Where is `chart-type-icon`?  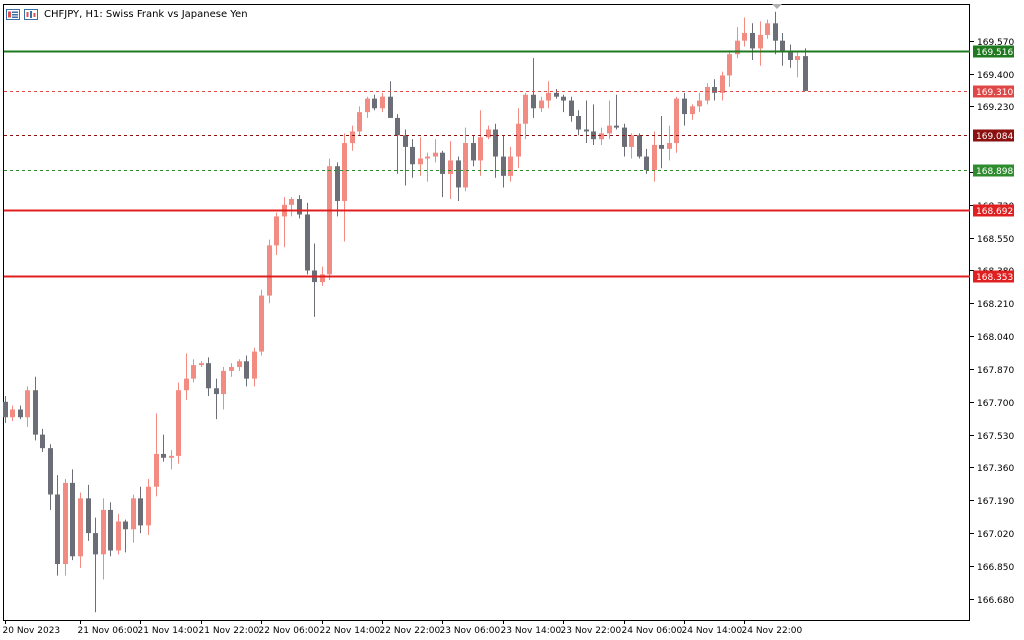
chart-type-icon is located at coordinates (13, 14).